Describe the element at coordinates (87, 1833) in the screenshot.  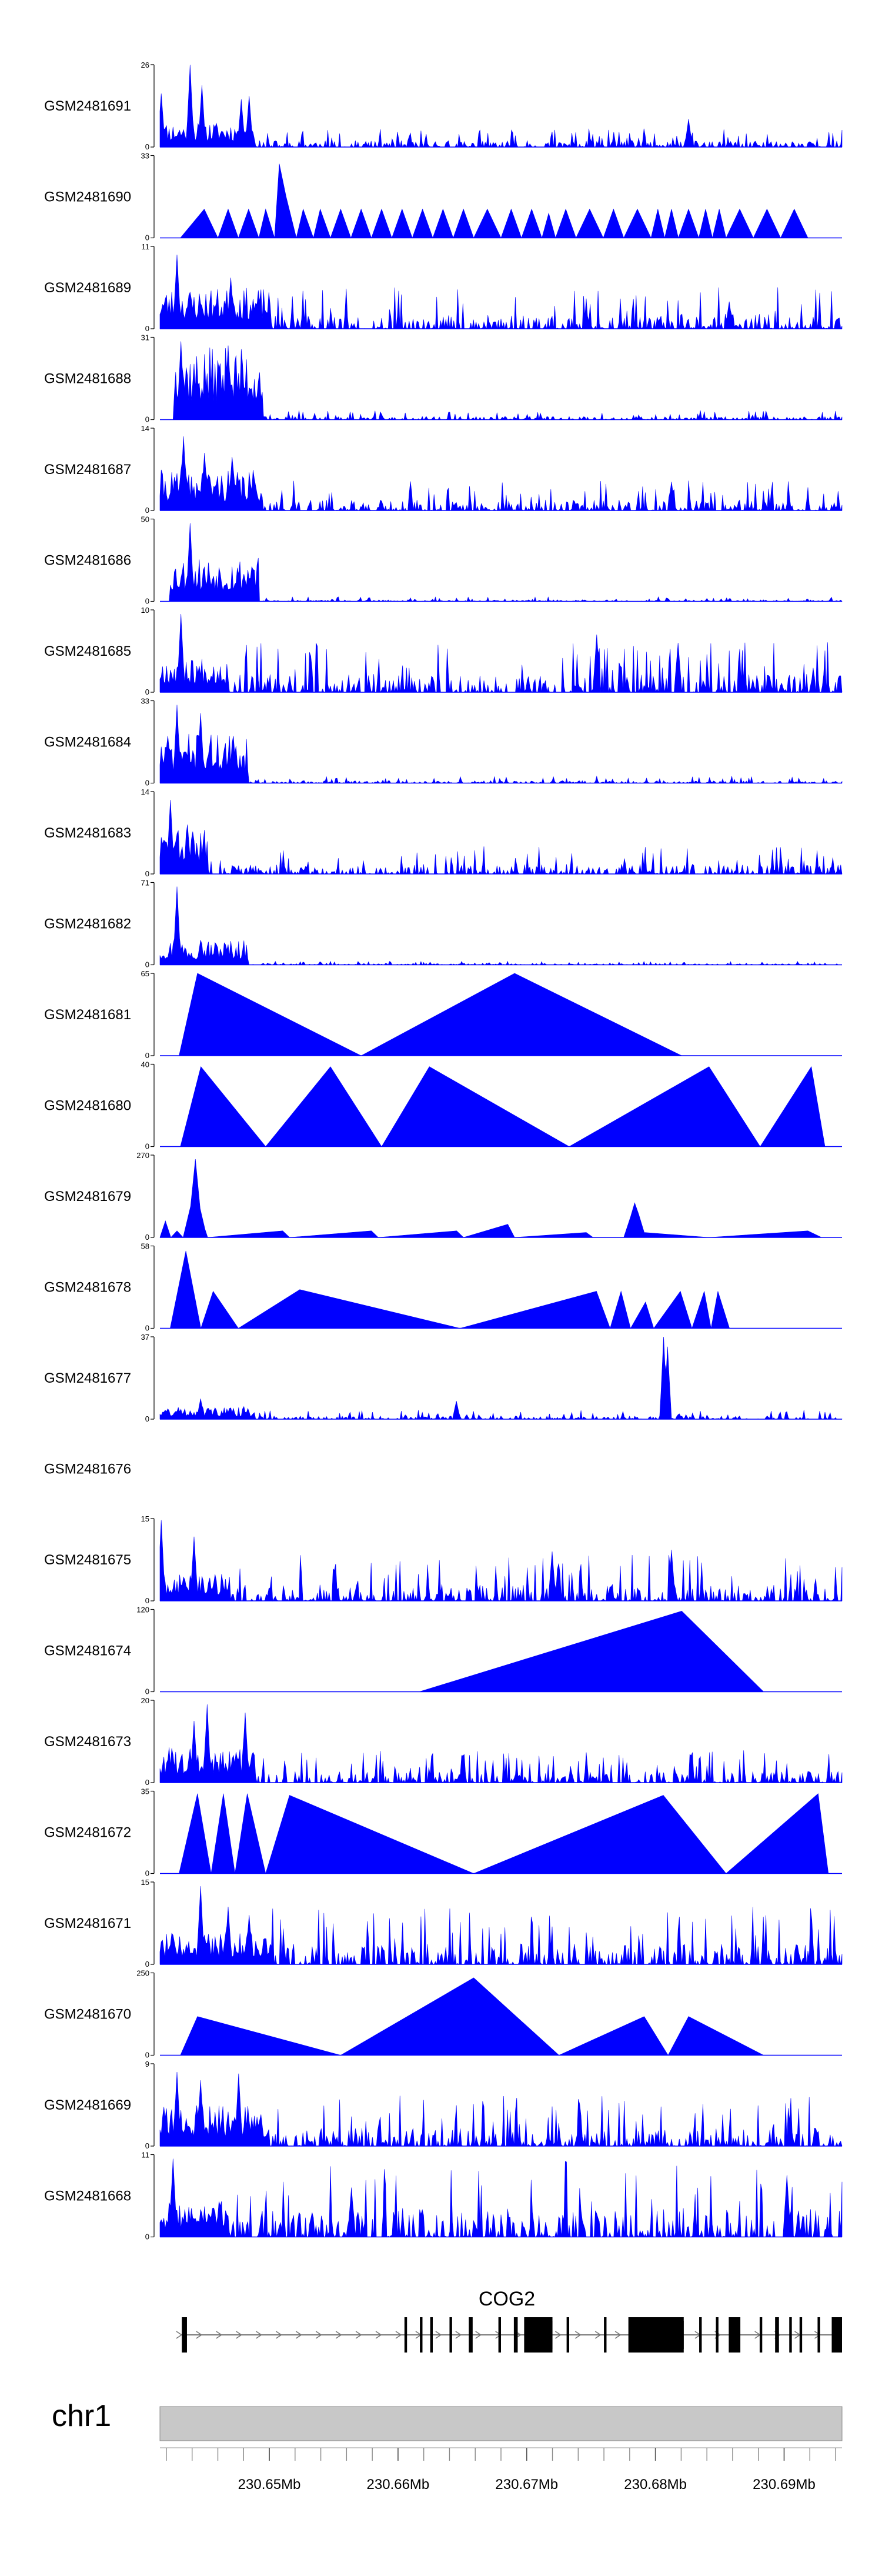
I see `track-label: GSM2481672` at that location.